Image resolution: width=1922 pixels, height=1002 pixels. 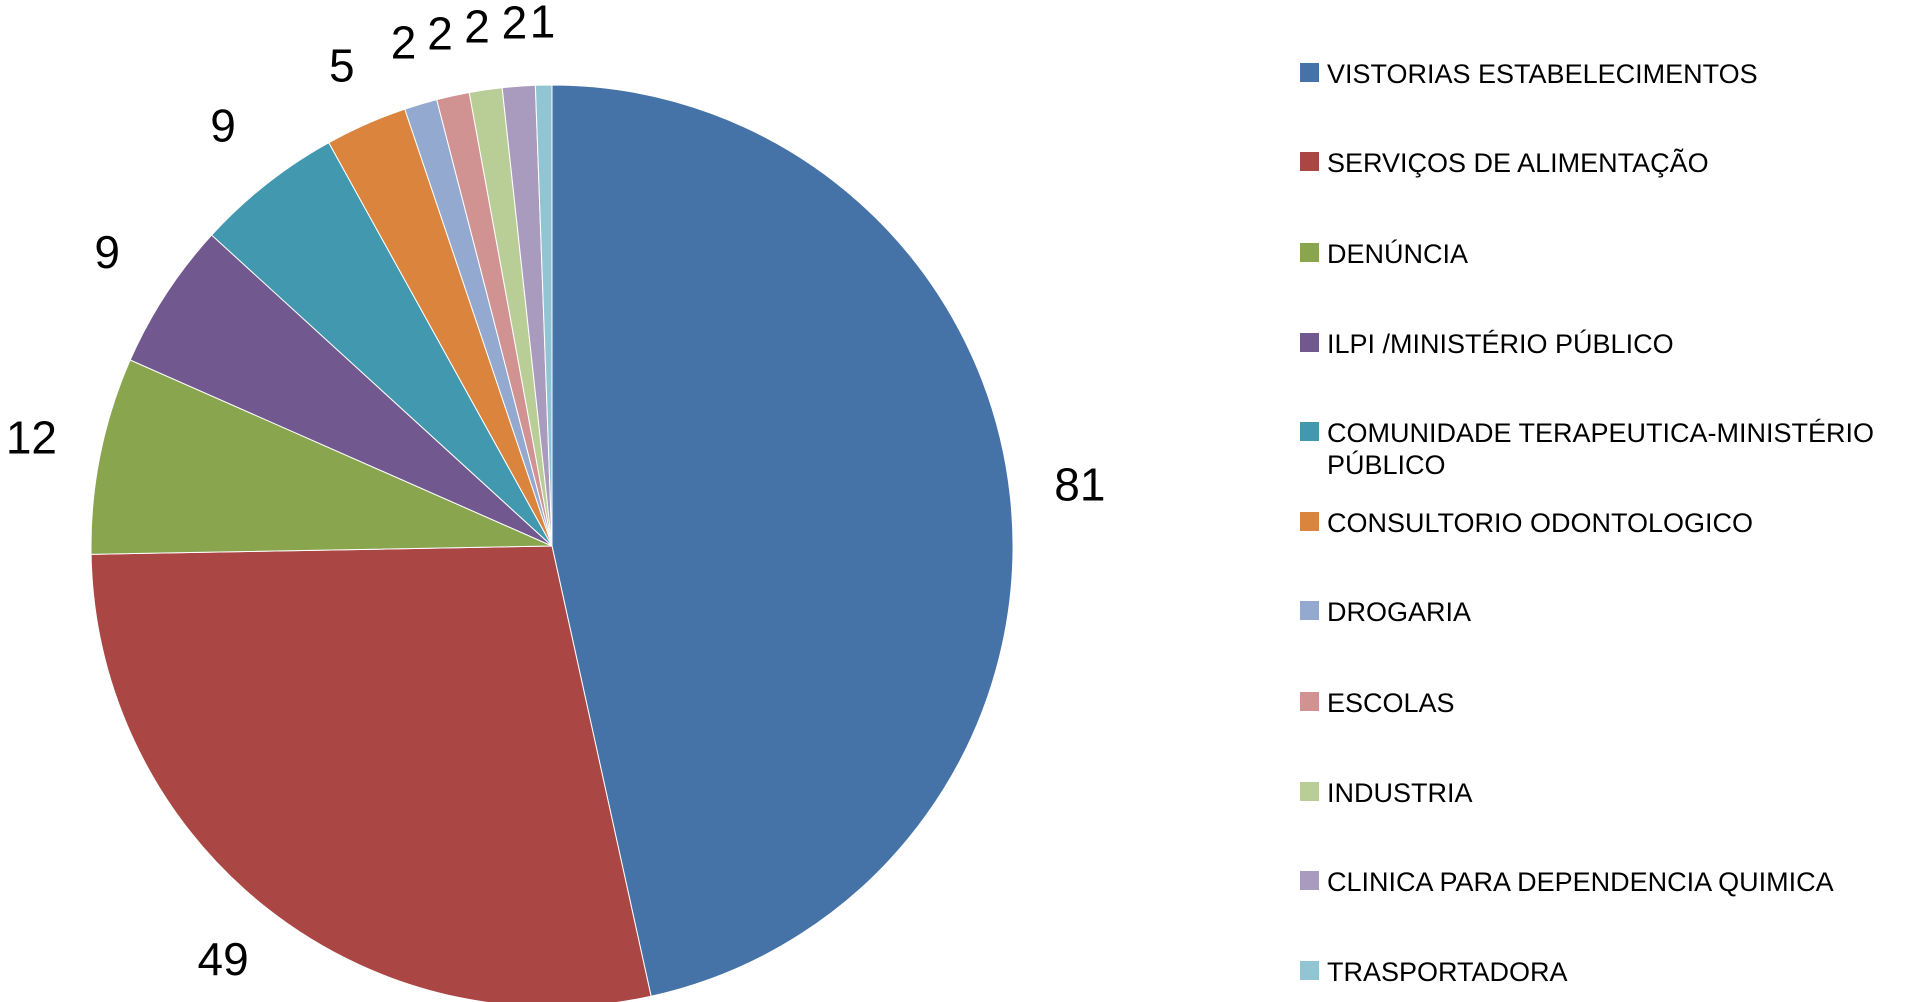 What do you see at coordinates (1608, 703) in the screenshot?
I see `legend-item: ESCOLAS` at bounding box center [1608, 703].